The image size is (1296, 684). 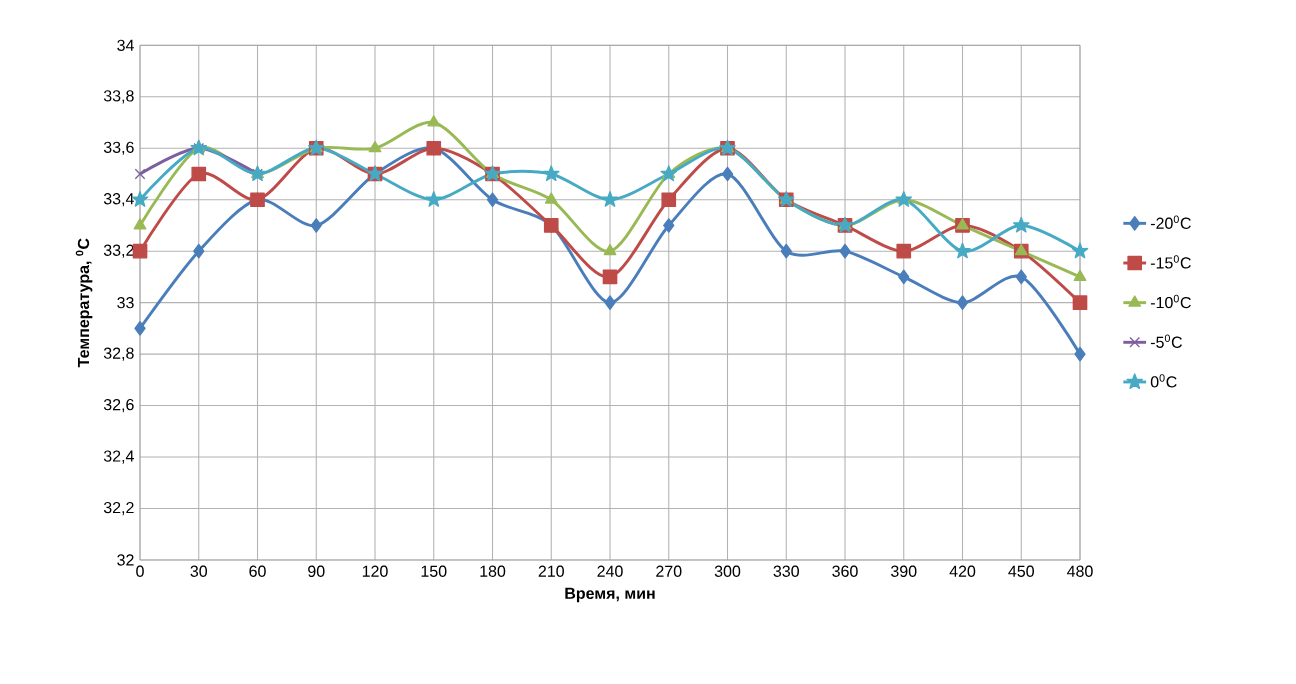 What do you see at coordinates (118, 508) in the screenshot?
I see `y-tick-label: 32,2` at bounding box center [118, 508].